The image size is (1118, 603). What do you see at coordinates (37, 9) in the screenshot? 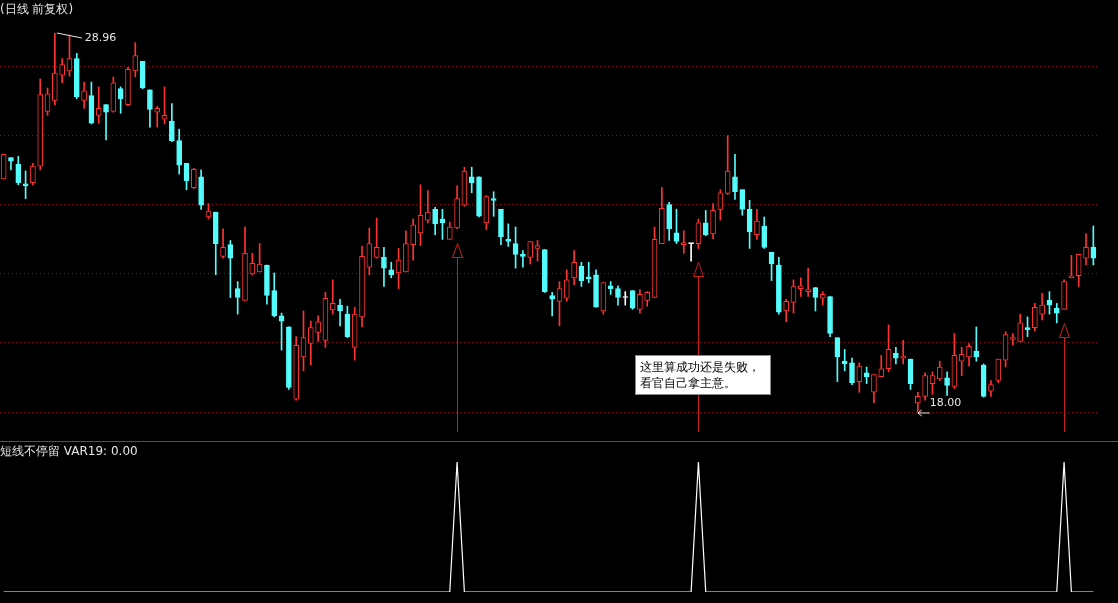
I see `chart-title: (日线 前复权)` at bounding box center [37, 9].